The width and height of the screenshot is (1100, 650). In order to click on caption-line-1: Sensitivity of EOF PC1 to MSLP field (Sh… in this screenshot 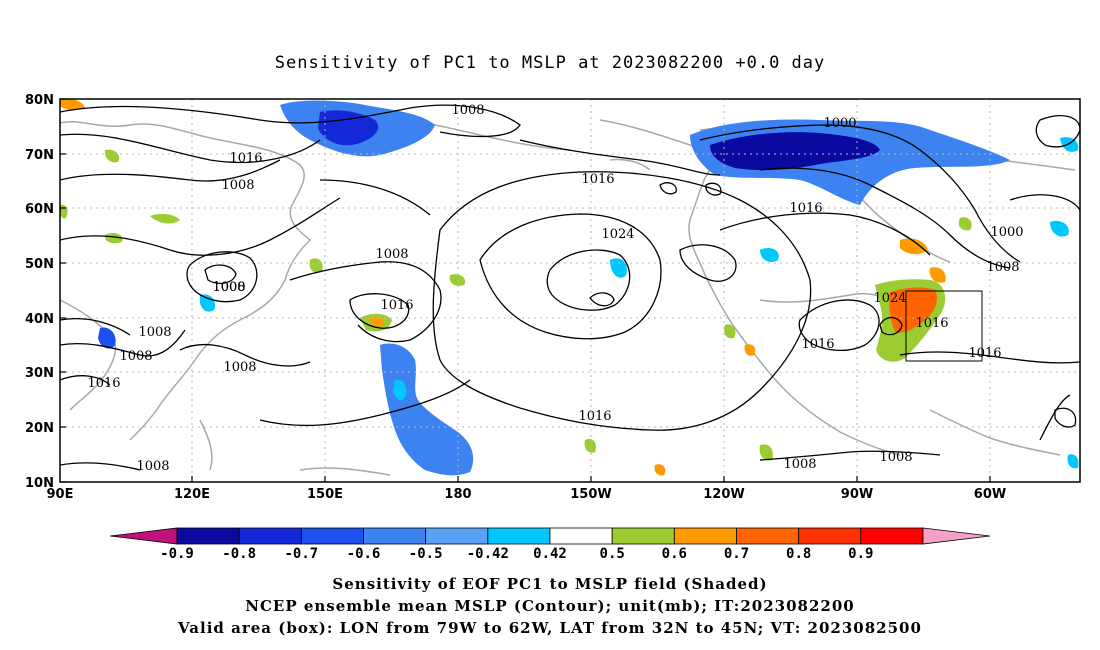, I will do `click(549, 584)`.